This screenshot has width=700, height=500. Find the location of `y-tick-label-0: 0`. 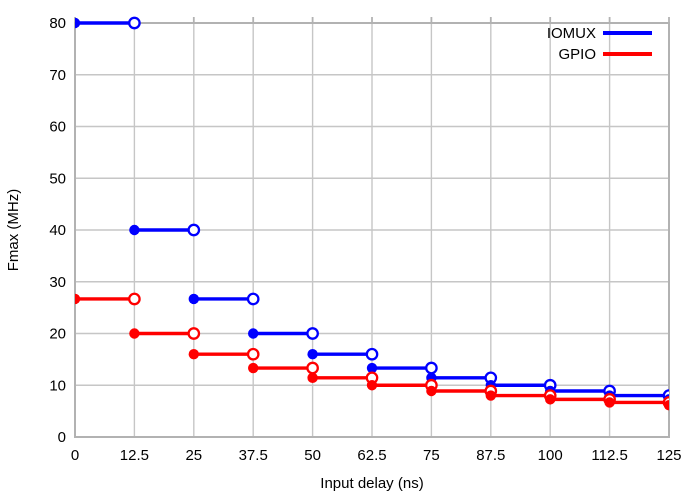

y-tick-label-0: 0 is located at coordinates (62, 437).